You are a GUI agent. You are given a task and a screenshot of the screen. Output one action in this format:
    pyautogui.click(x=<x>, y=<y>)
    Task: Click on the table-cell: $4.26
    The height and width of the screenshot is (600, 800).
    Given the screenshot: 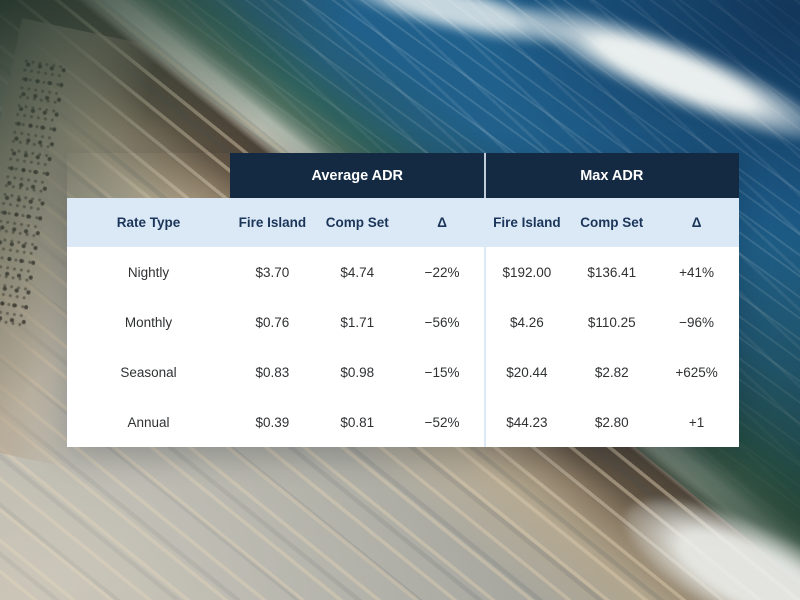 What is the action you would take?
    pyautogui.click(x=527, y=322)
    